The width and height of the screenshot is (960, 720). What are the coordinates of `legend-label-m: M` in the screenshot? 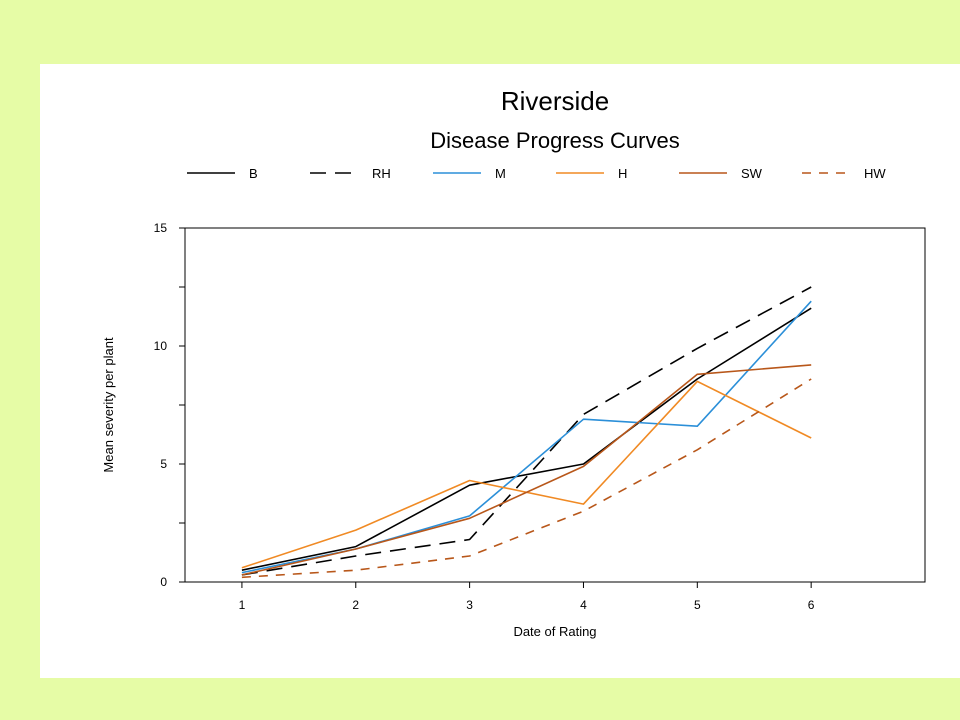 It's located at (500, 173).